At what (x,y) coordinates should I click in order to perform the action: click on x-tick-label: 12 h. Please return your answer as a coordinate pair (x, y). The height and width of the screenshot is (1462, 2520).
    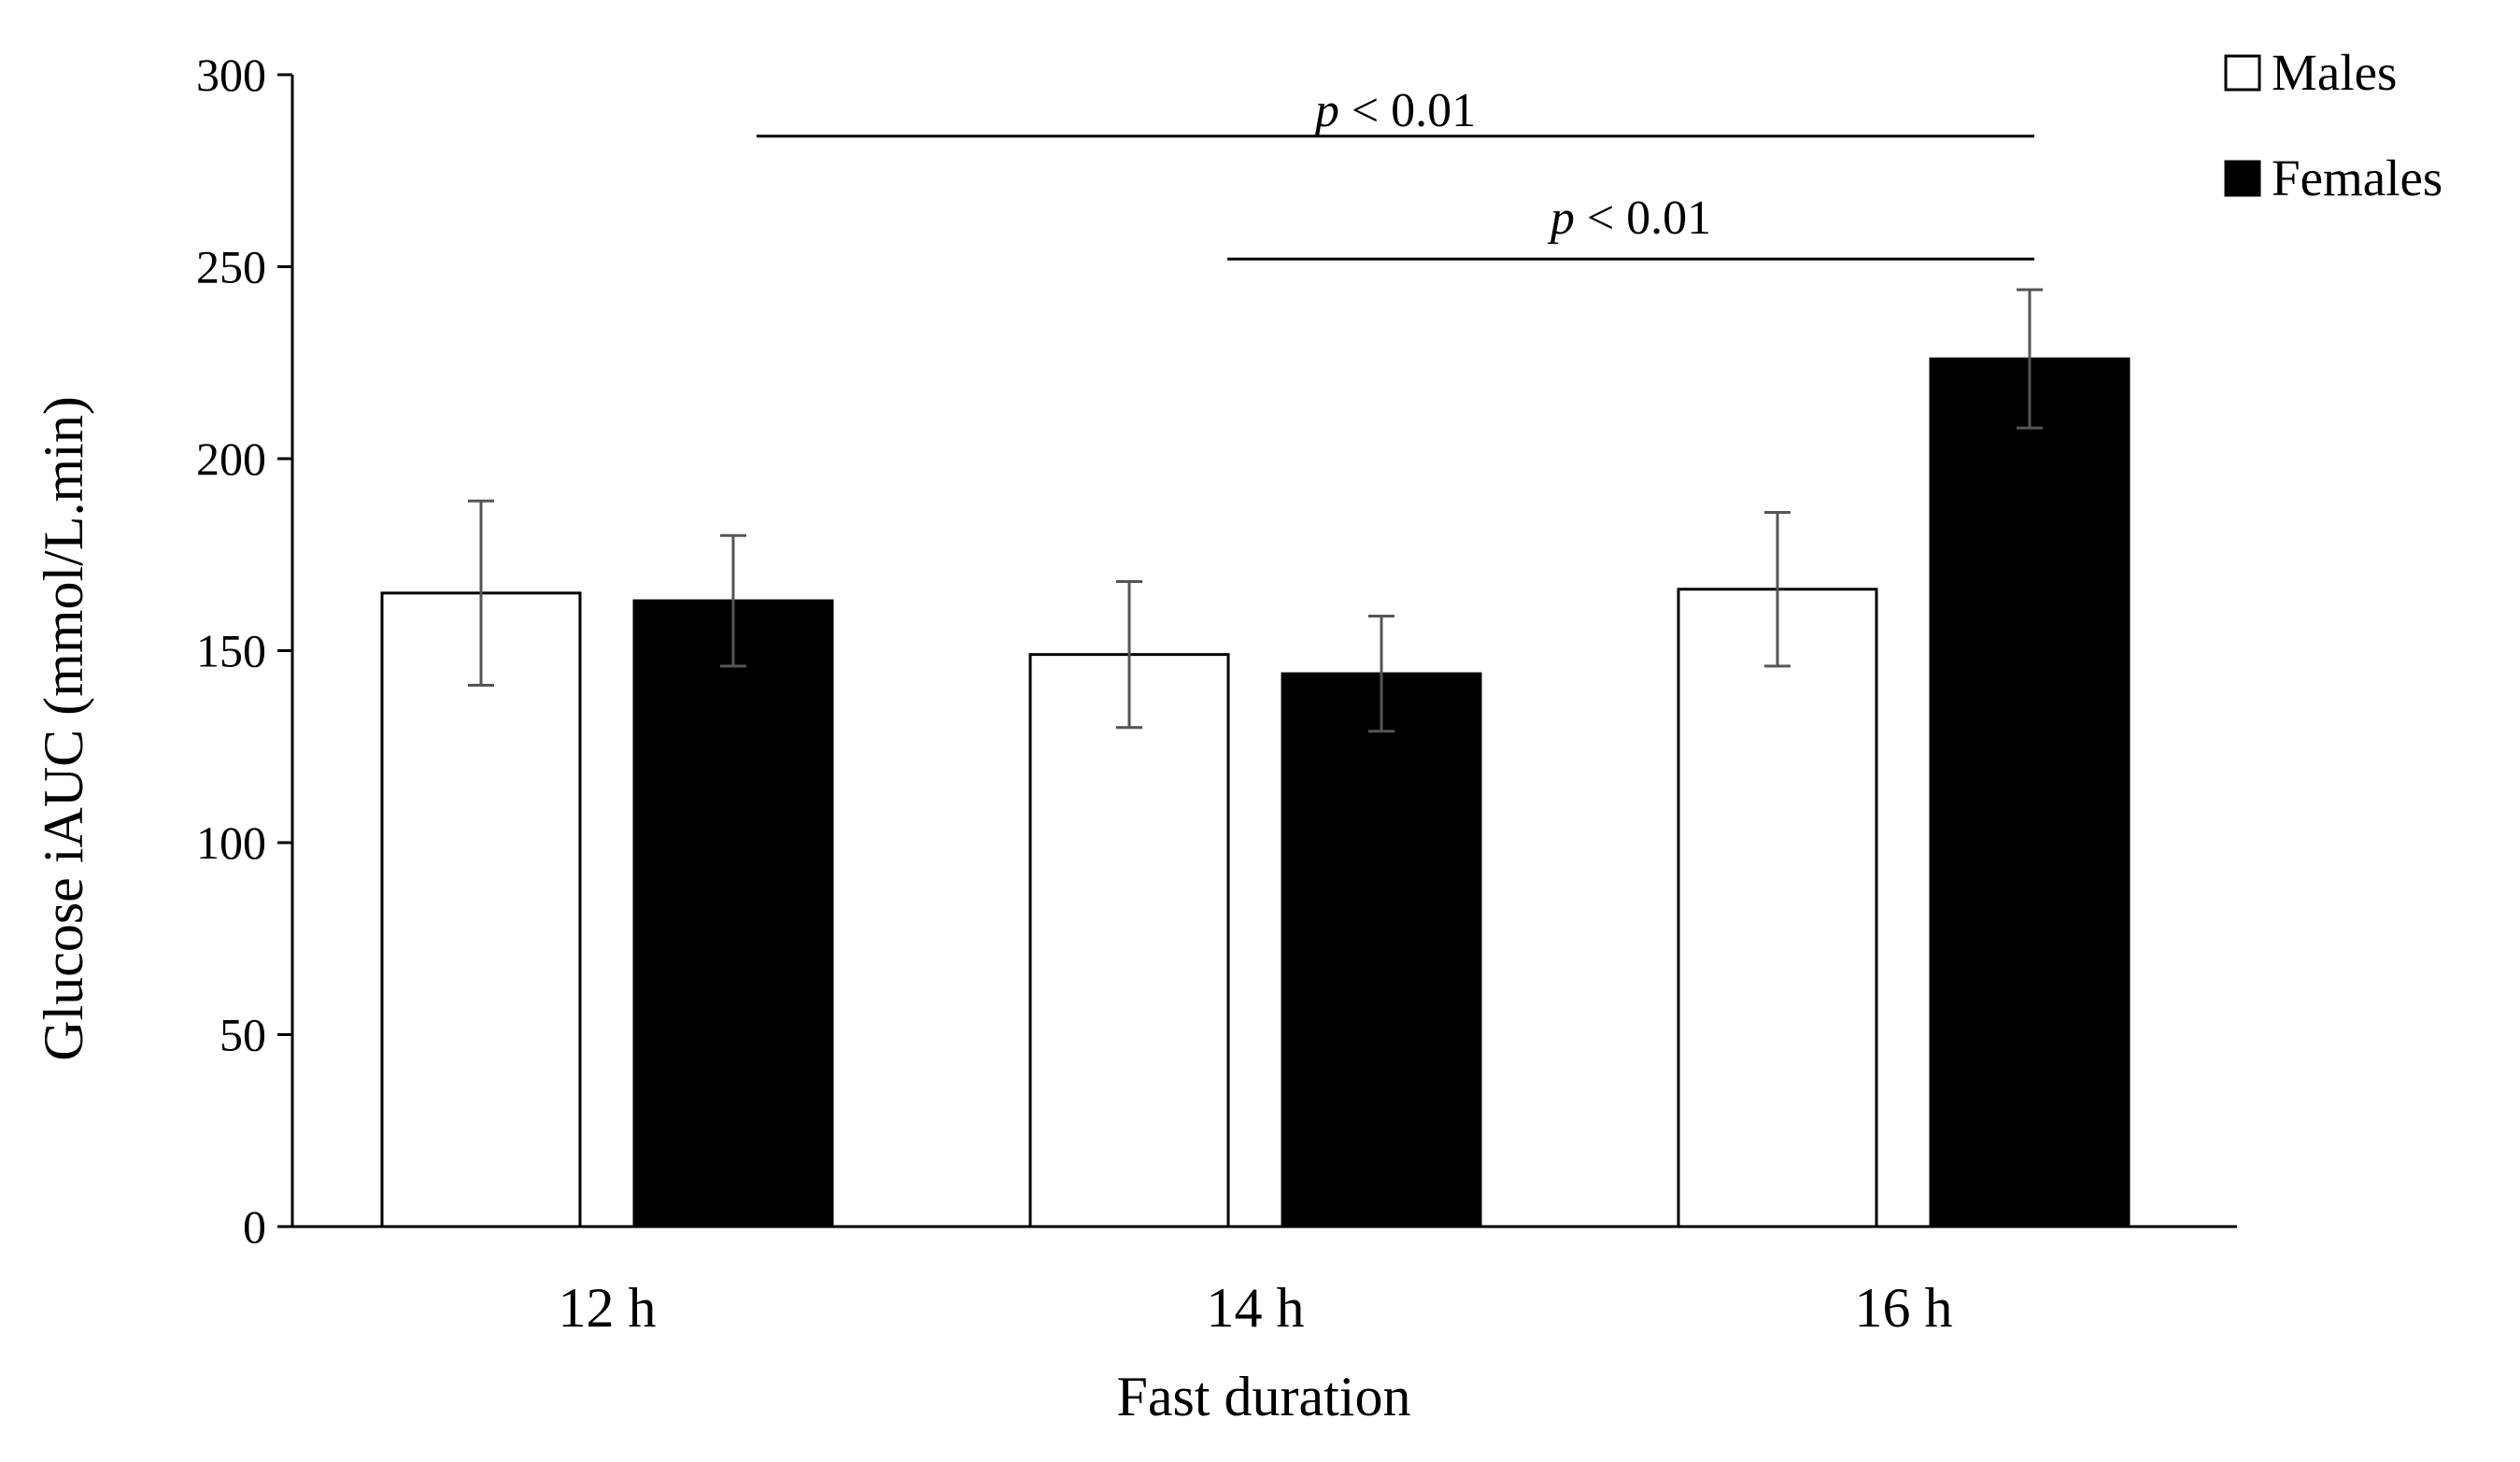
    Looking at the image, I should click on (608, 1308).